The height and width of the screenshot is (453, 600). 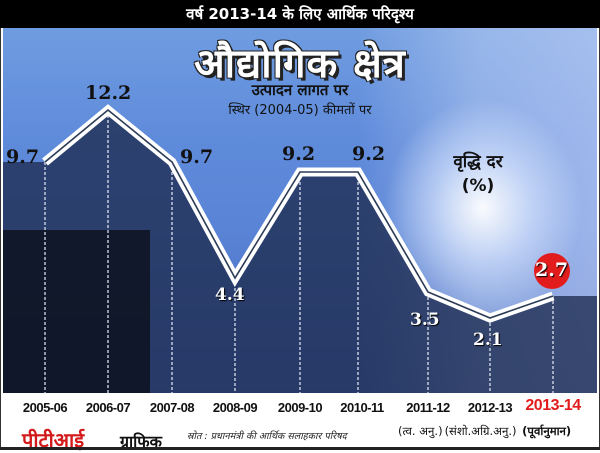 I want to click on subtitle-prices: स्थिर (2004-05) कीमतों पर, so click(x=300, y=110).